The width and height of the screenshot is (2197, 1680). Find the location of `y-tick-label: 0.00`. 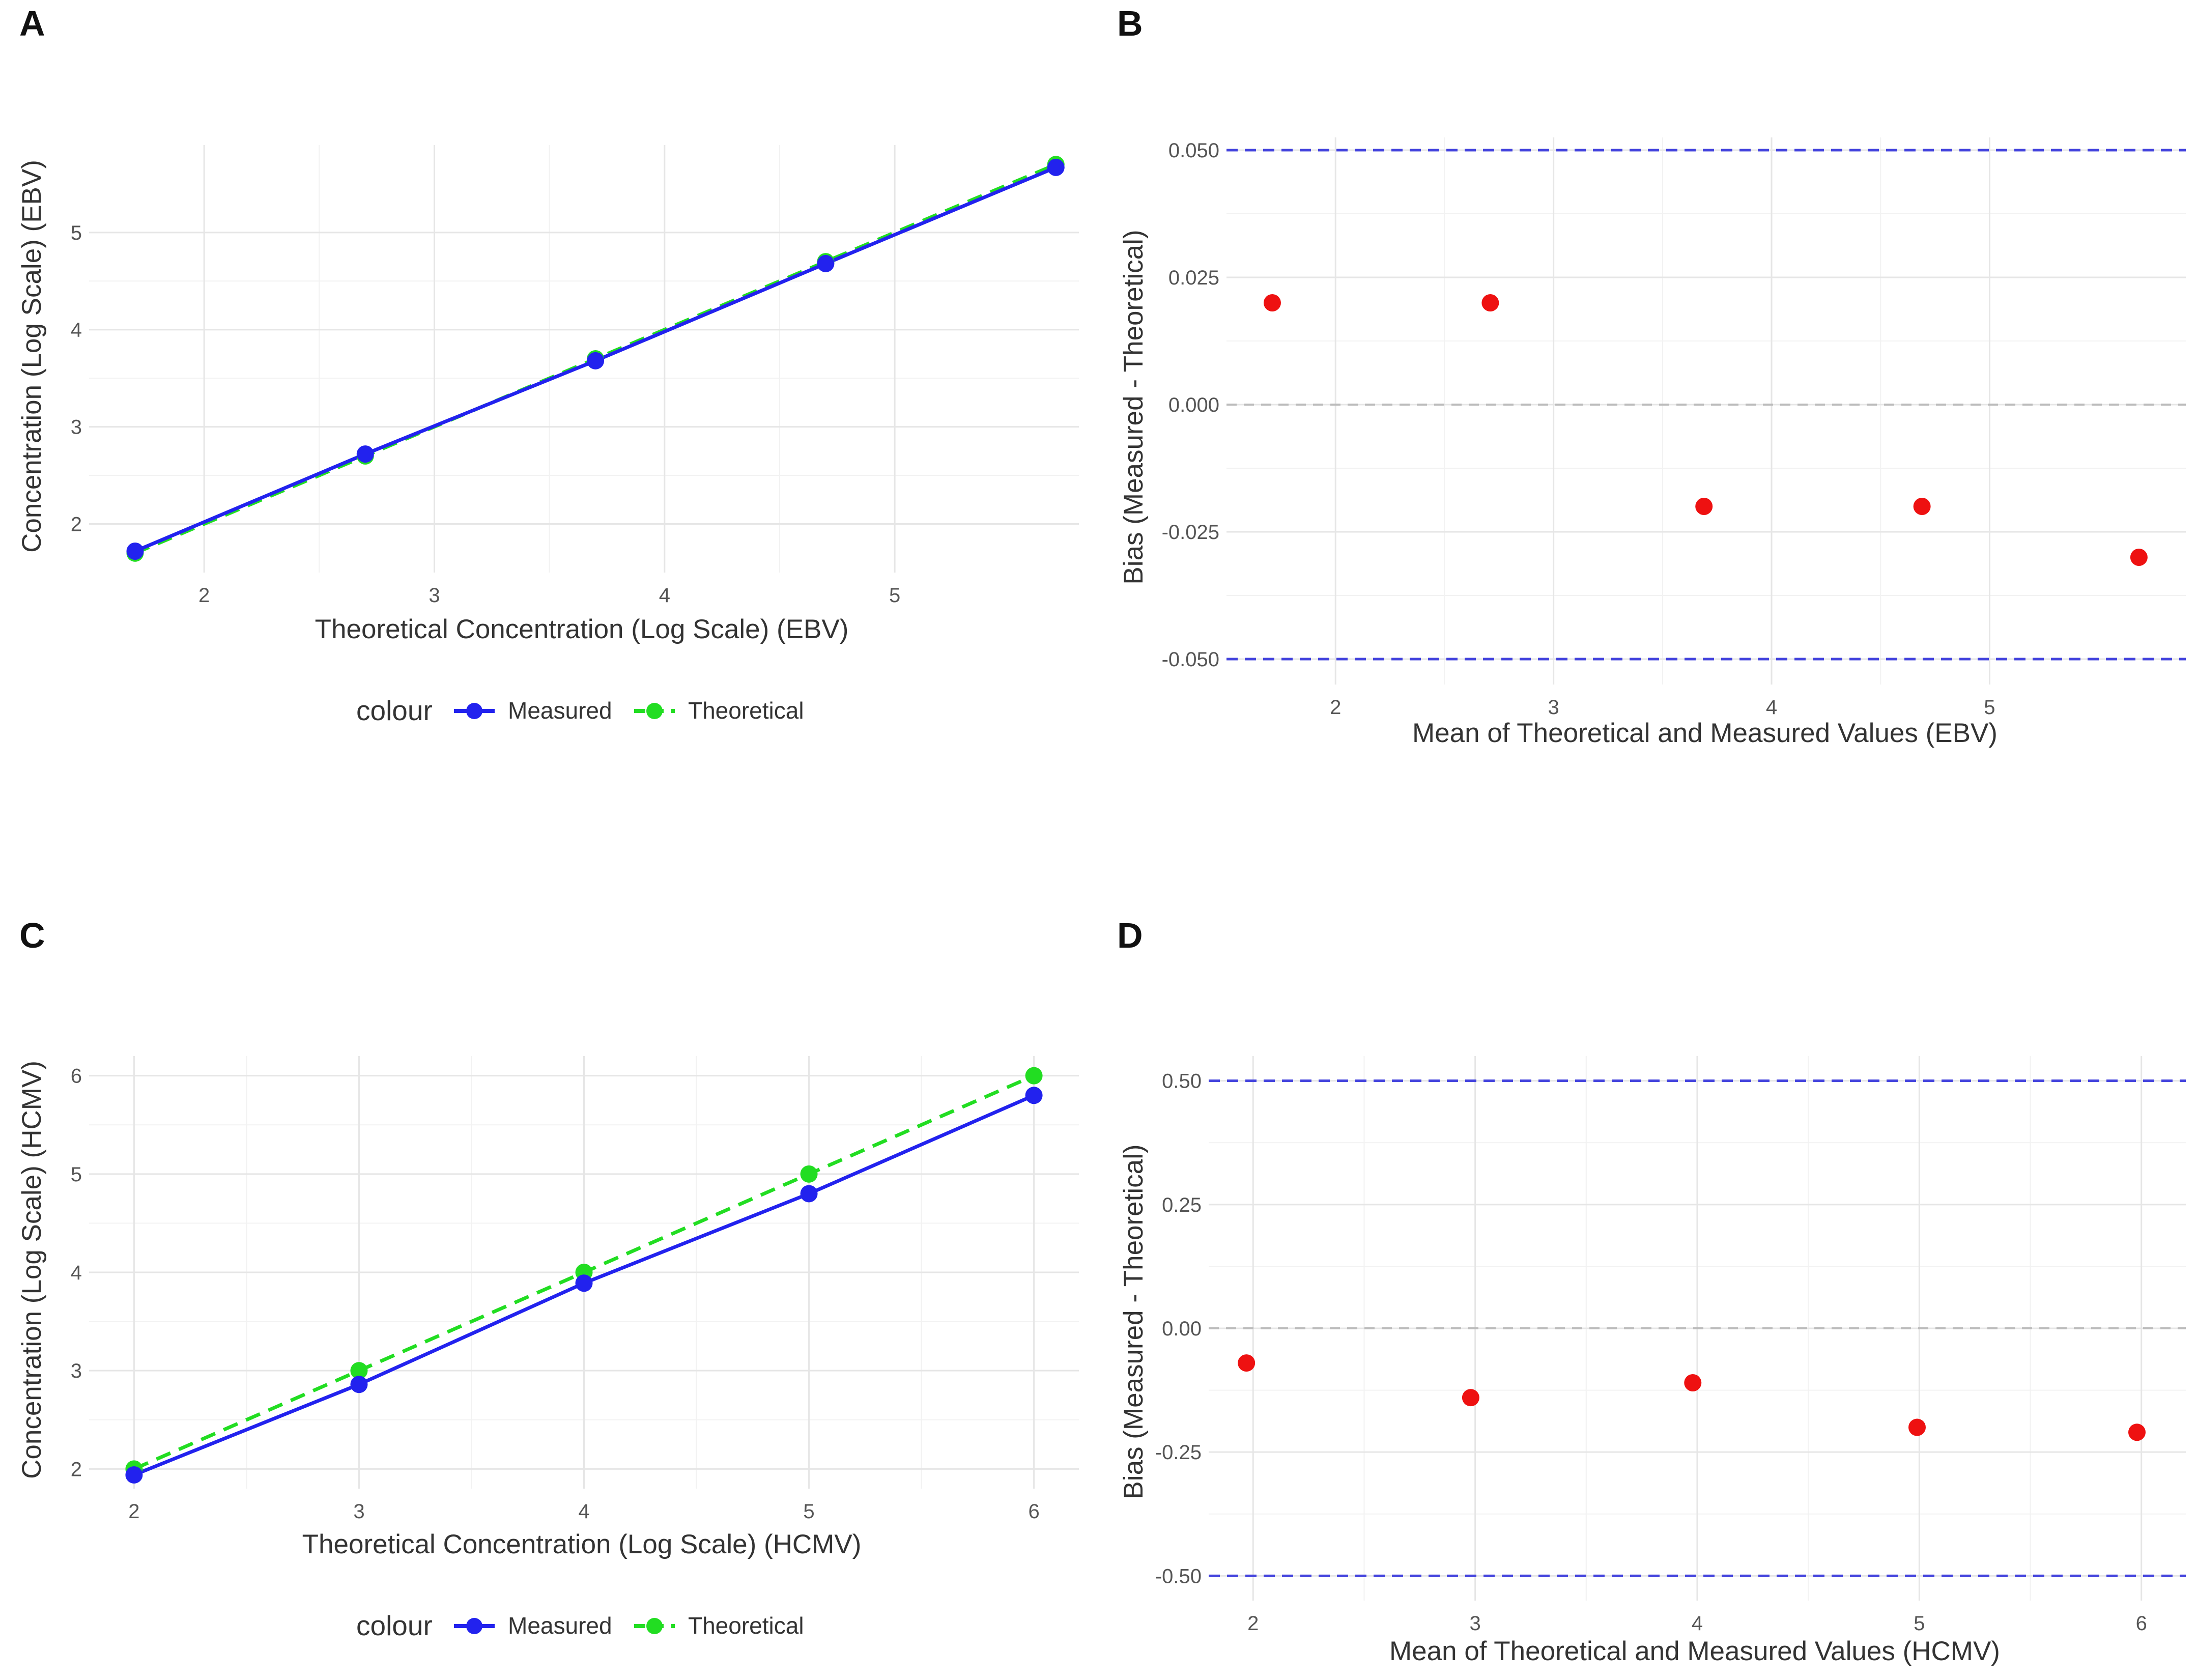

y-tick-label: 0.00 is located at coordinates (1182, 1329).